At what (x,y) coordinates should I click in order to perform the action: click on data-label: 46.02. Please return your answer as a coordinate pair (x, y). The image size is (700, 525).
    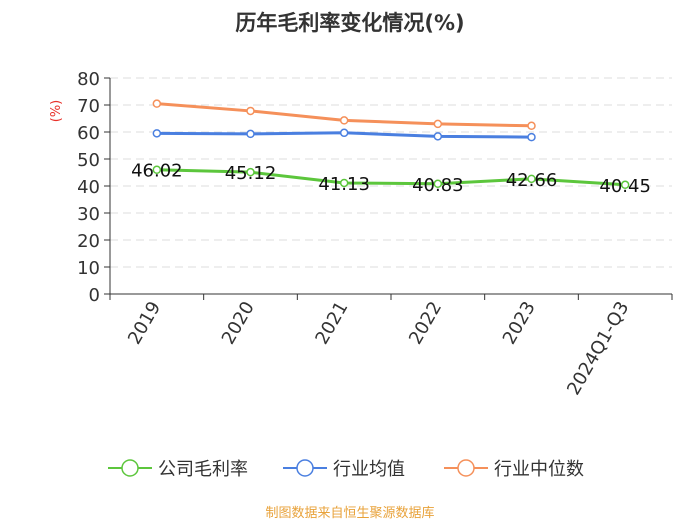
    Looking at the image, I should click on (157, 171).